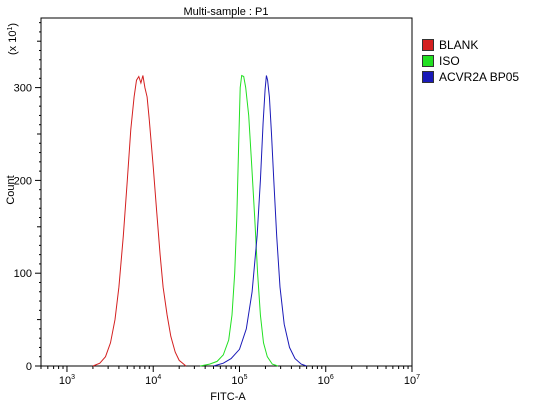 The height and width of the screenshot is (404, 549). I want to click on x-axis: 10³ 10⁴ 10⁵ 10⁶ 10⁷, so click(230, 376).